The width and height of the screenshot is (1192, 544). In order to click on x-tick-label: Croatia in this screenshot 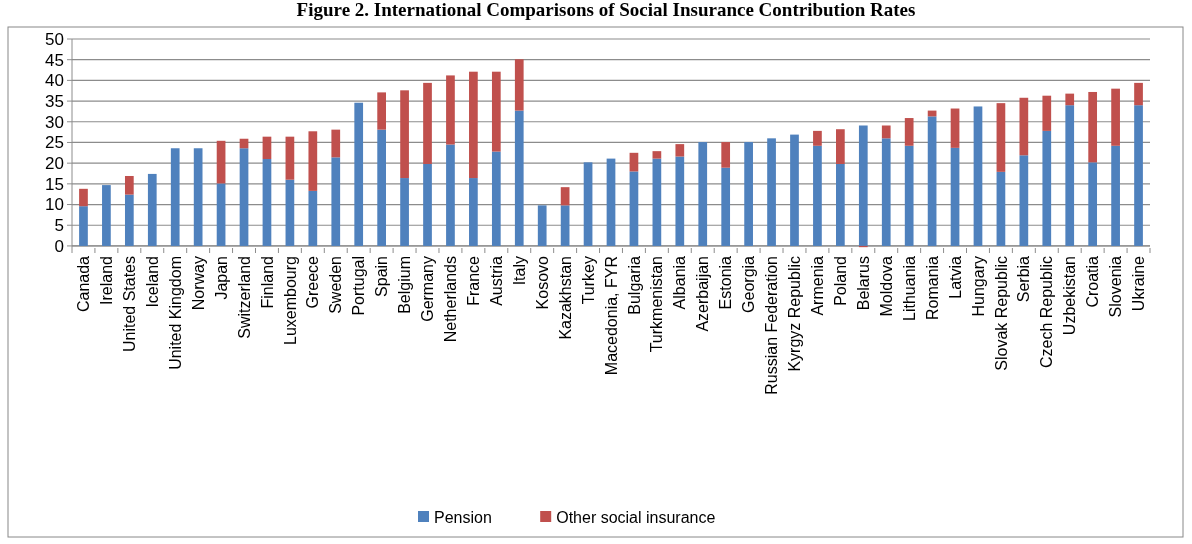, I will do `click(1093, 281)`.